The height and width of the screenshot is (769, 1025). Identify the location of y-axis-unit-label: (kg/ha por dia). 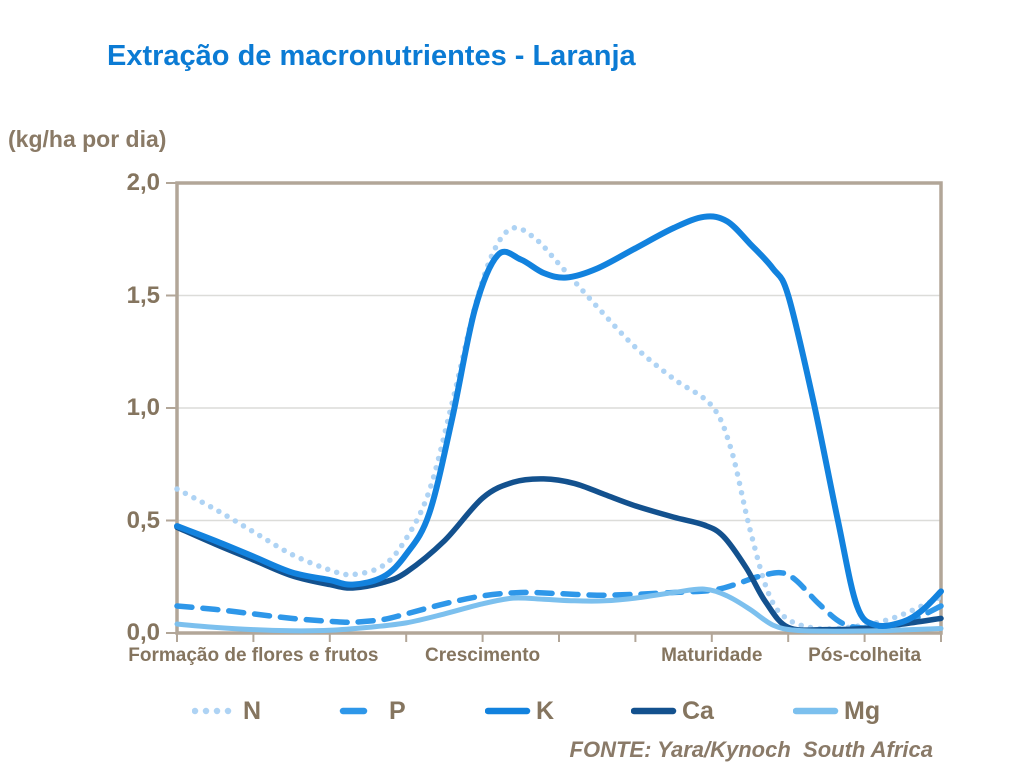
(87, 139).